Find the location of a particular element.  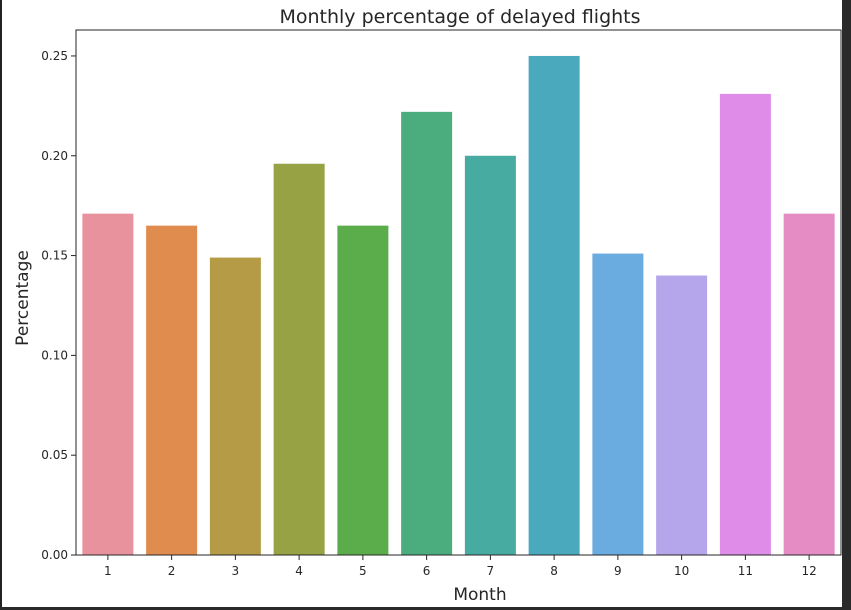

x-tick-label: 6 is located at coordinates (427, 571).